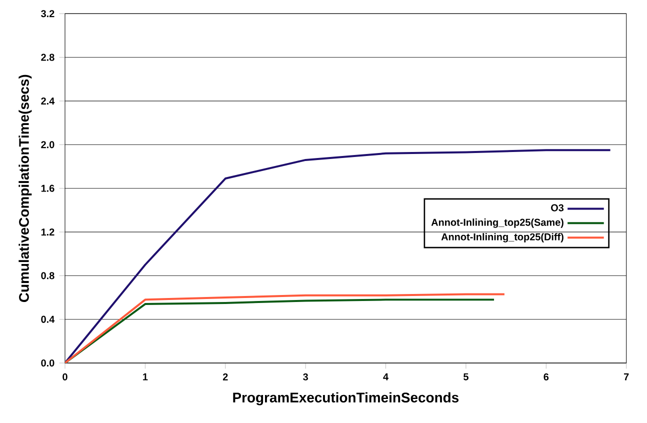 The image size is (647, 423). I want to click on y-tick-label: 2.8, so click(47, 57).